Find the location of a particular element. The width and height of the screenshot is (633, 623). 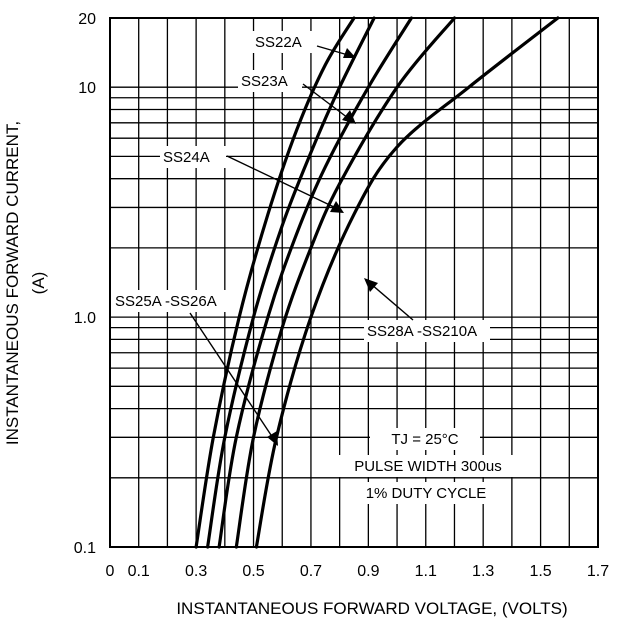

y-tick-label: 0.1 is located at coordinates (85, 548).